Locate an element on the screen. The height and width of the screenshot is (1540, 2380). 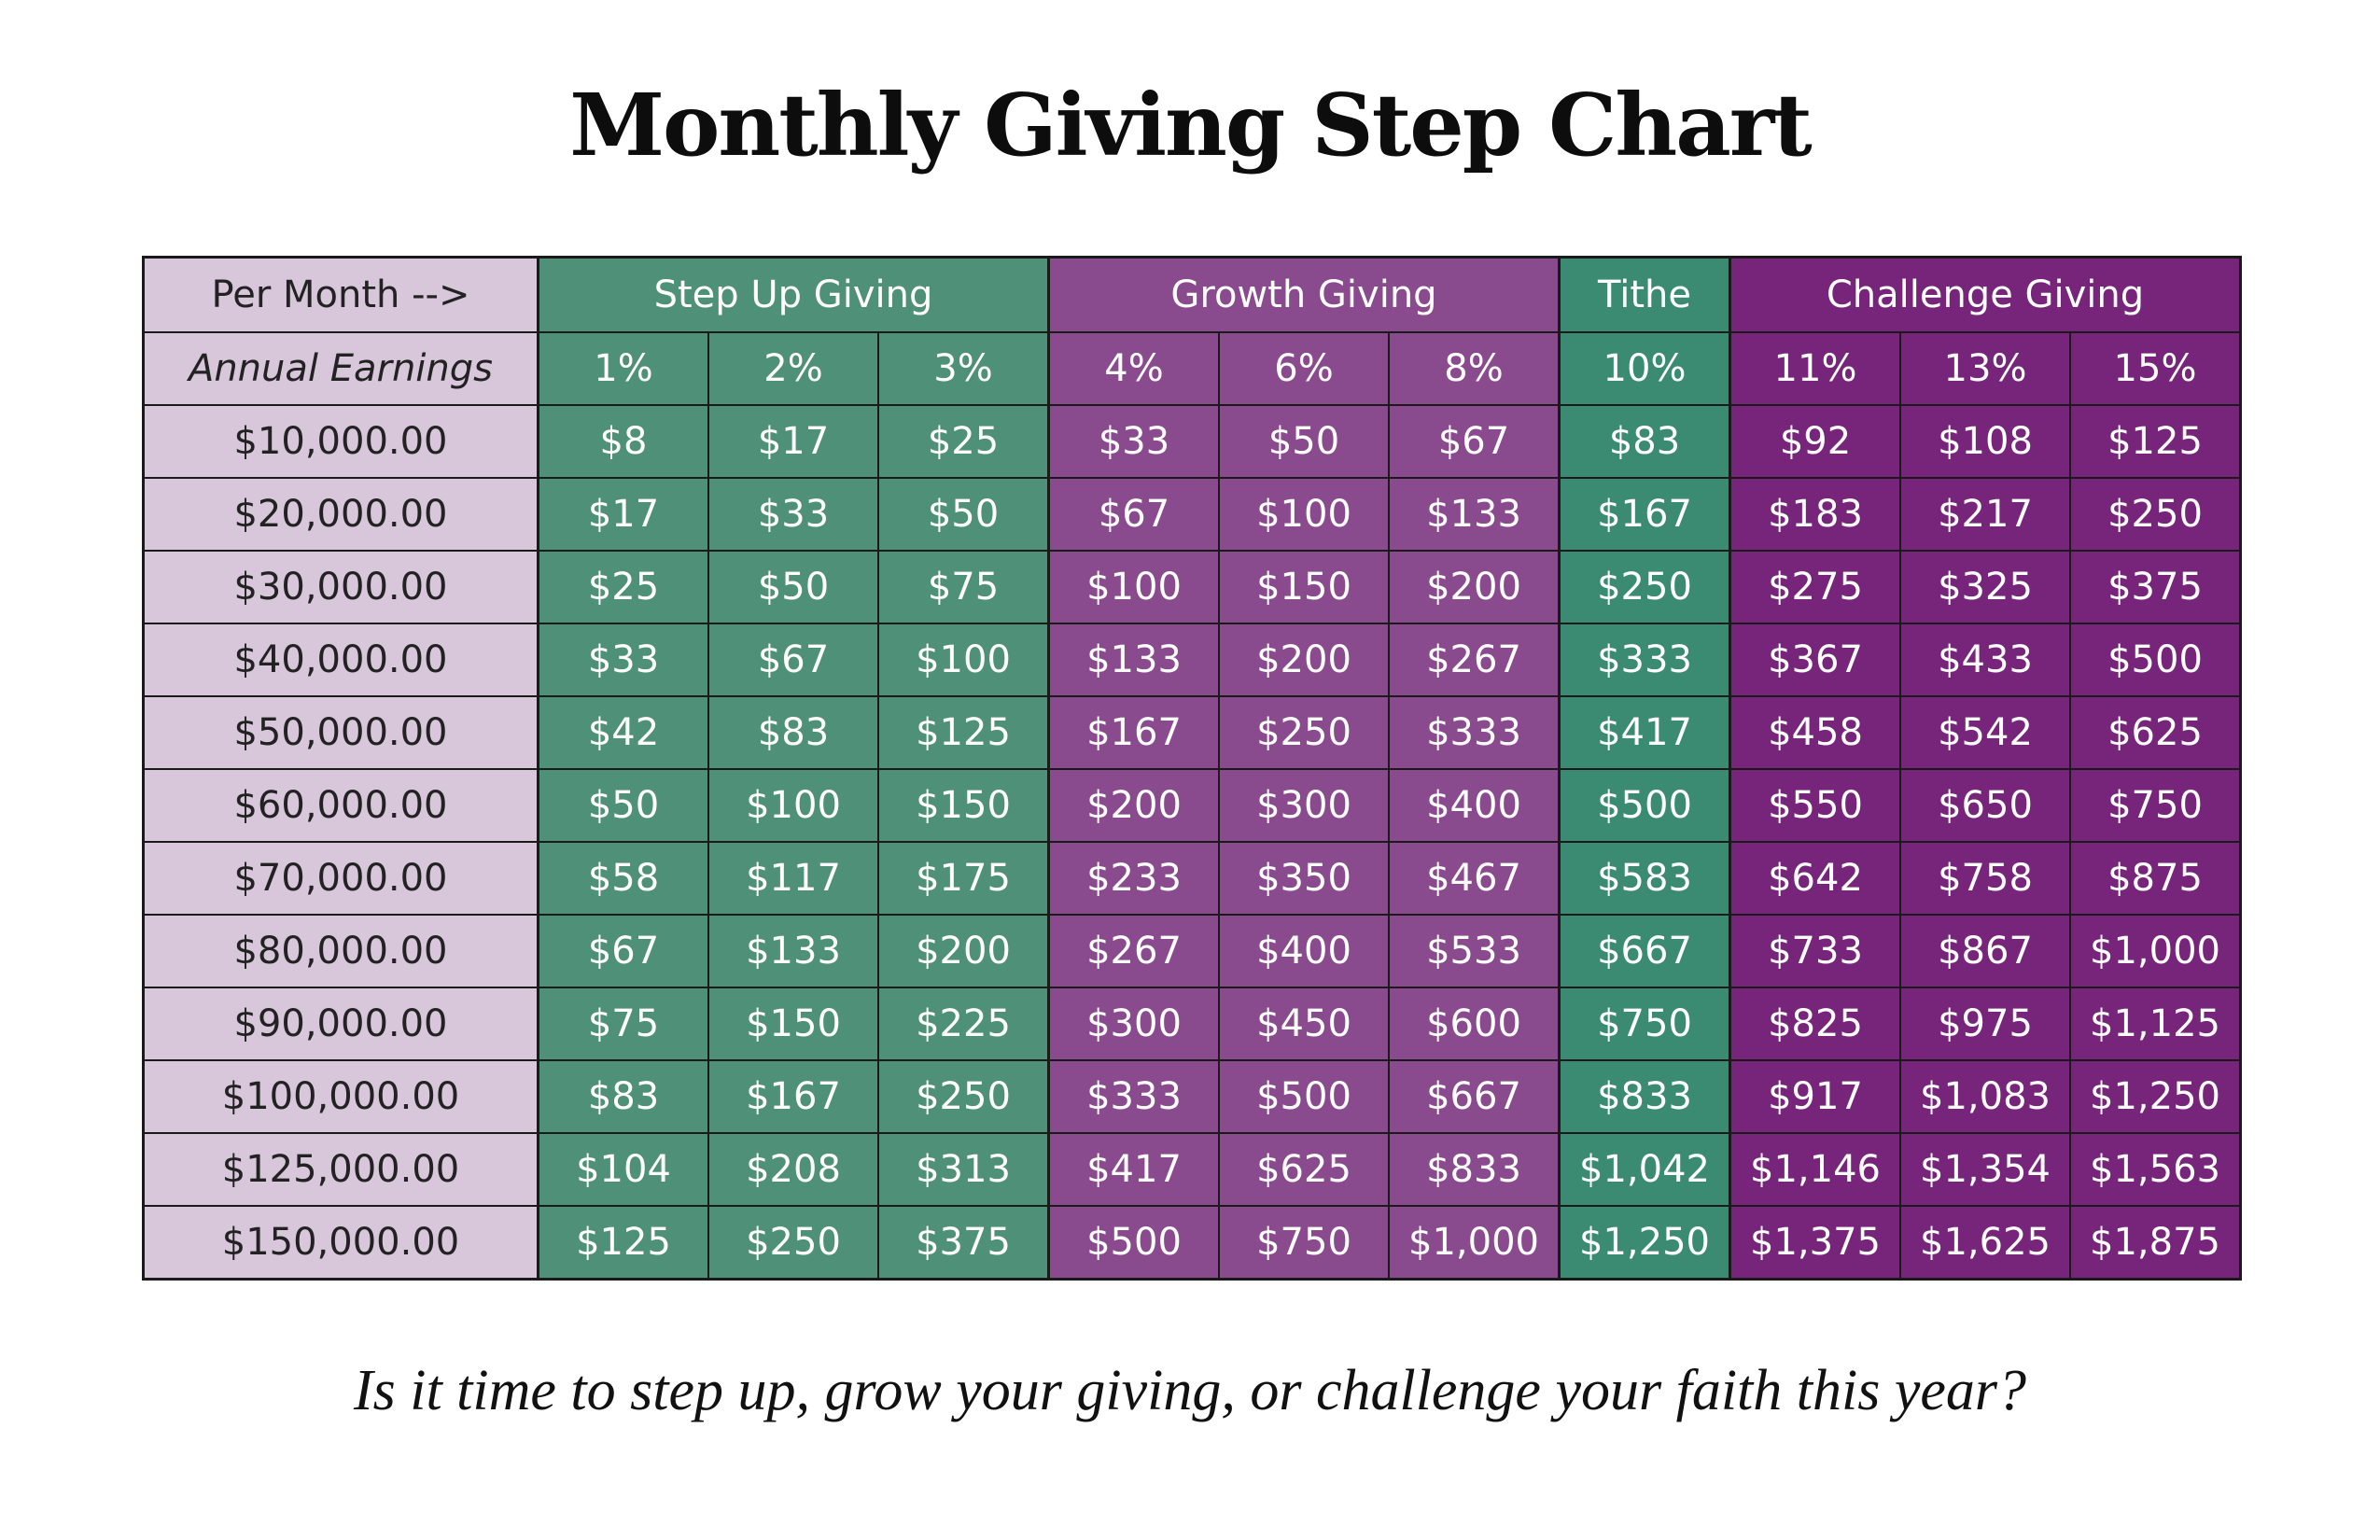
monthly-amount-cell: $313 is located at coordinates (963, 1169).